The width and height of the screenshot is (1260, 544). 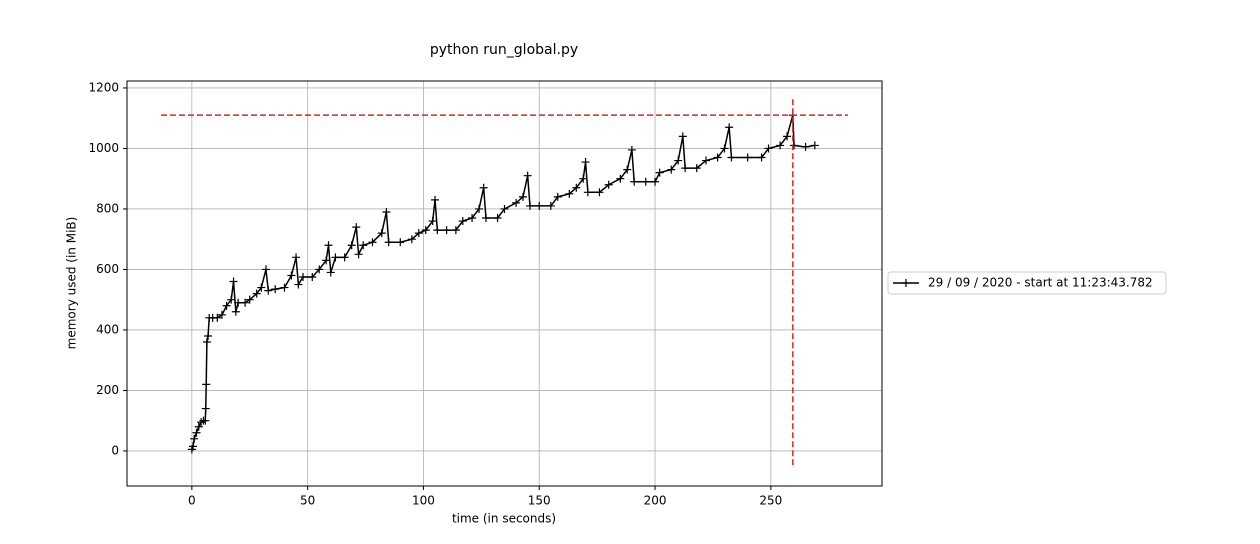 I want to click on x-tick-label: 0, so click(x=192, y=501).